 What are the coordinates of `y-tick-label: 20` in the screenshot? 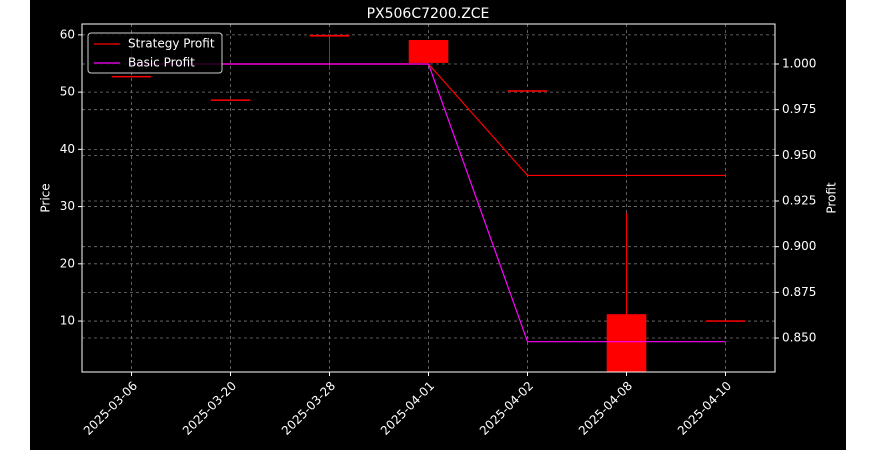 It's located at (67, 263).